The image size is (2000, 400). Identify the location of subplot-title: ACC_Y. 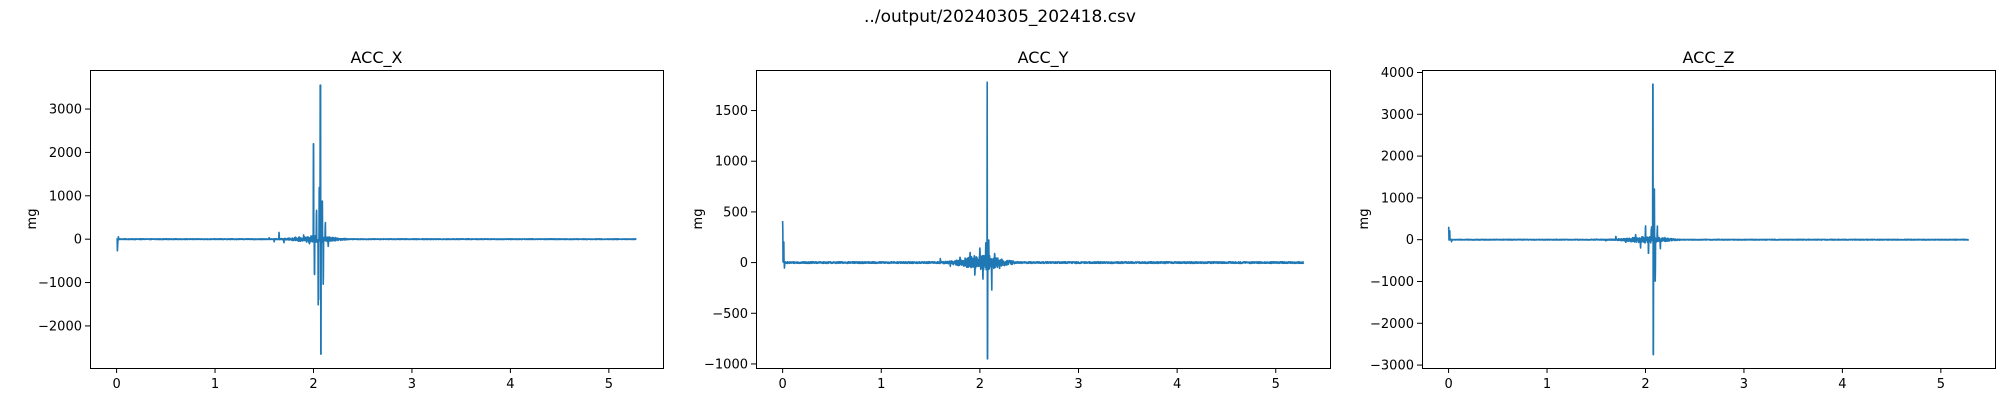
(1043, 58).